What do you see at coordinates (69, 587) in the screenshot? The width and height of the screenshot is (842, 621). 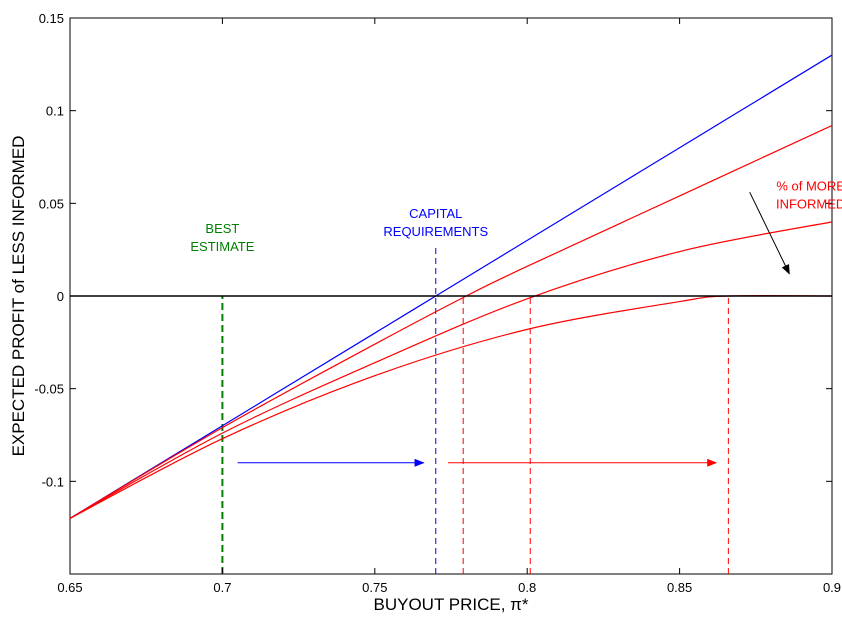 I see `x-tick-label: 0.65` at bounding box center [69, 587].